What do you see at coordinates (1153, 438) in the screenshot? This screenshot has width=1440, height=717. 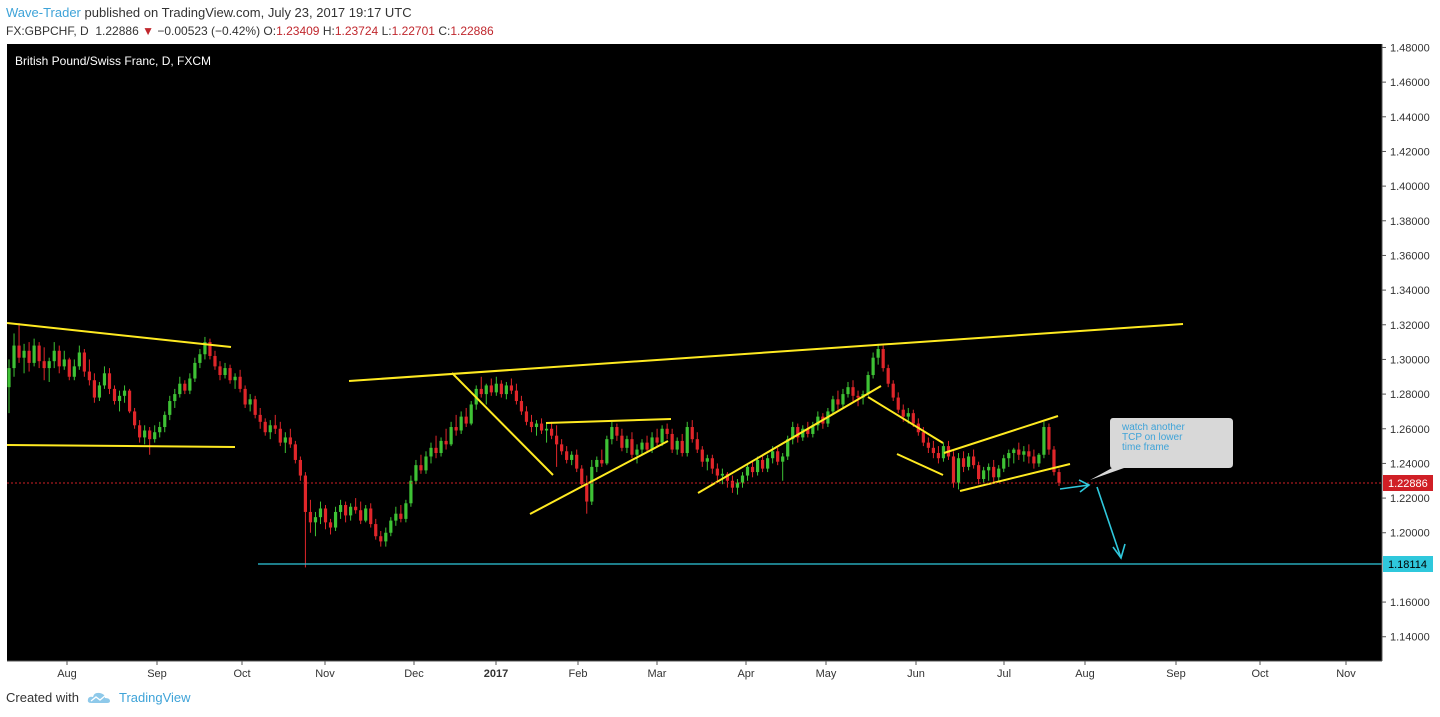 I see `annotation-text: watch another TCP on lower time frame` at bounding box center [1153, 438].